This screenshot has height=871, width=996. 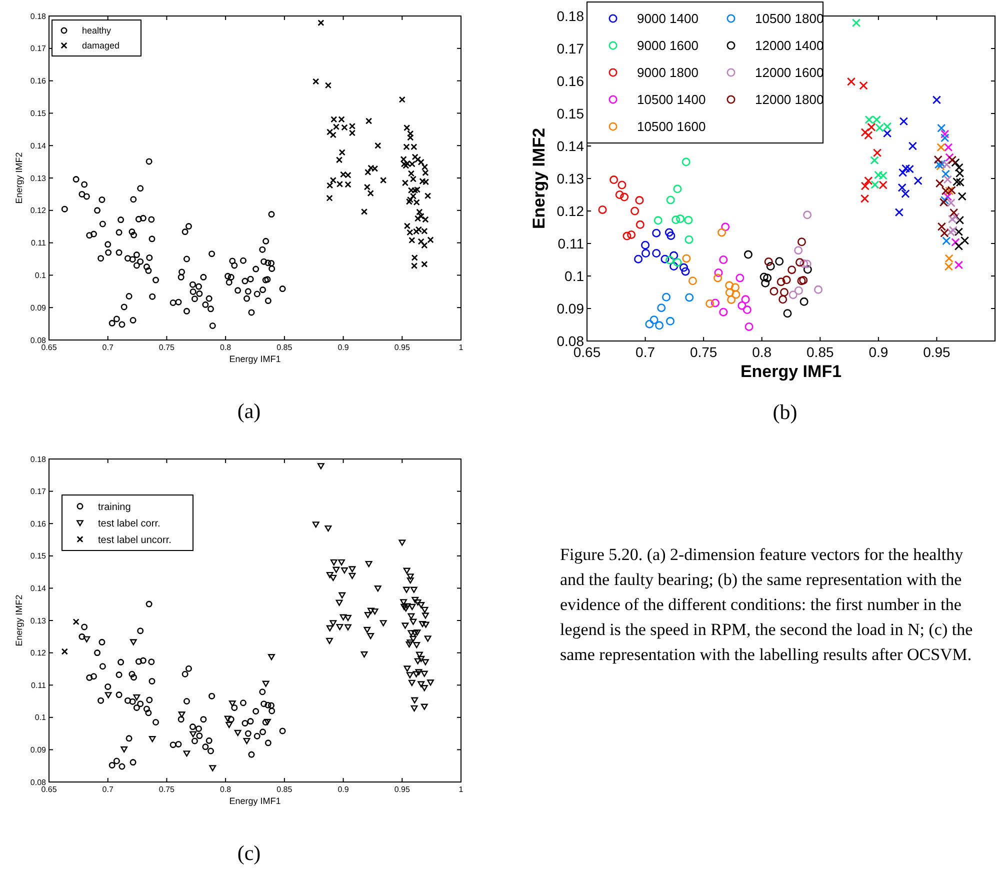 I want to click on y-tick-label: 0.17, so click(x=570, y=48).